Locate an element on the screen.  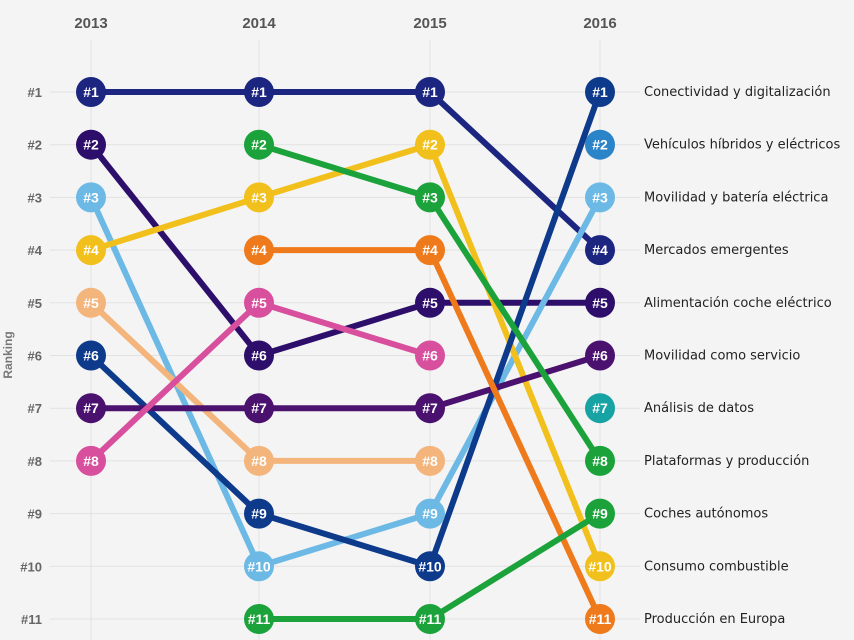
rank-node: #4 is located at coordinates (91, 250).